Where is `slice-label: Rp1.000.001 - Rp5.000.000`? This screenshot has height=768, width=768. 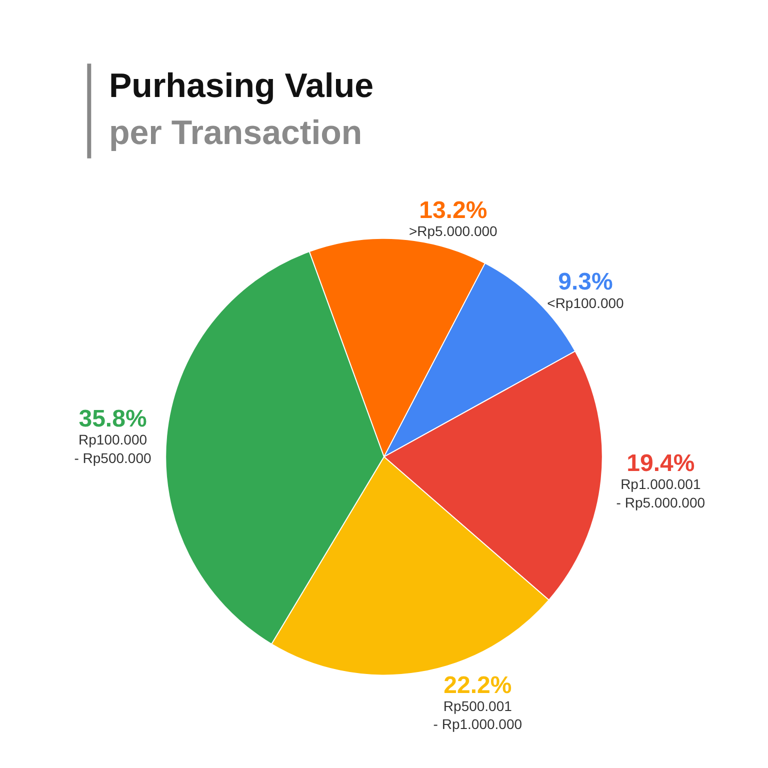
slice-label: Rp1.000.001 - Rp5.000.000 is located at coordinates (661, 493).